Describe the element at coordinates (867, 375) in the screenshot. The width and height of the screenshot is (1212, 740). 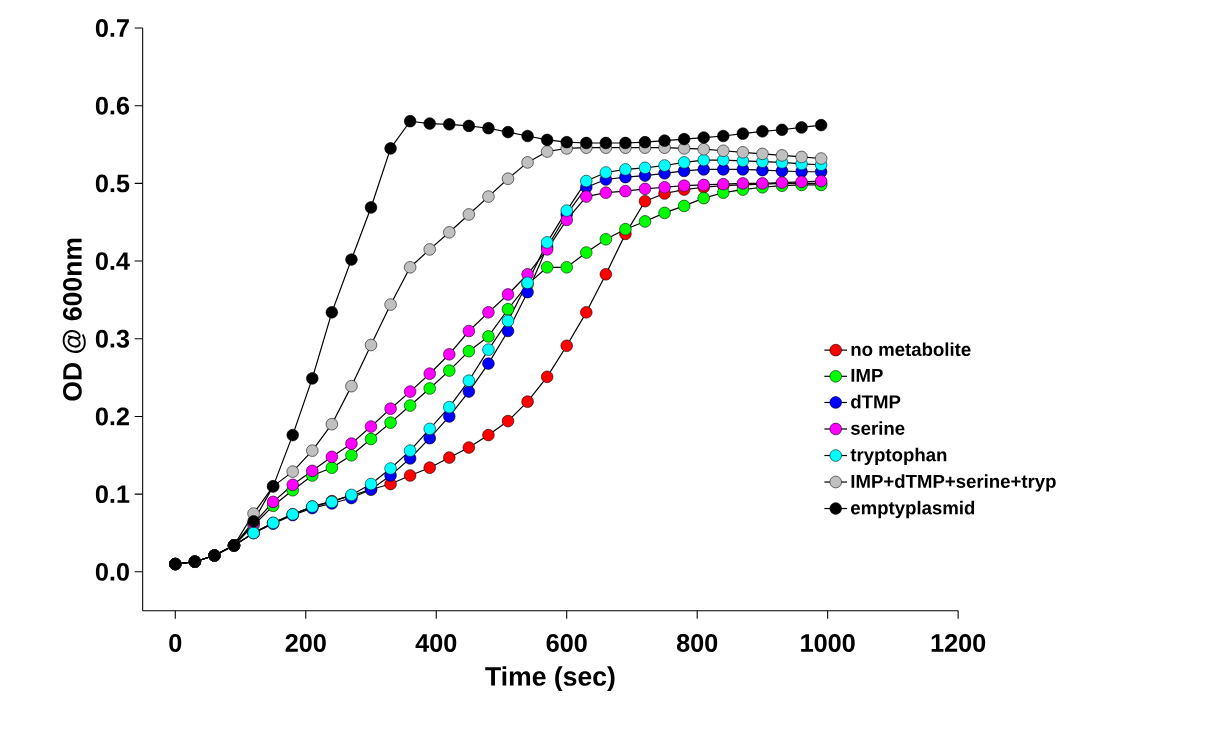
I see `legend-label: IMP` at that location.